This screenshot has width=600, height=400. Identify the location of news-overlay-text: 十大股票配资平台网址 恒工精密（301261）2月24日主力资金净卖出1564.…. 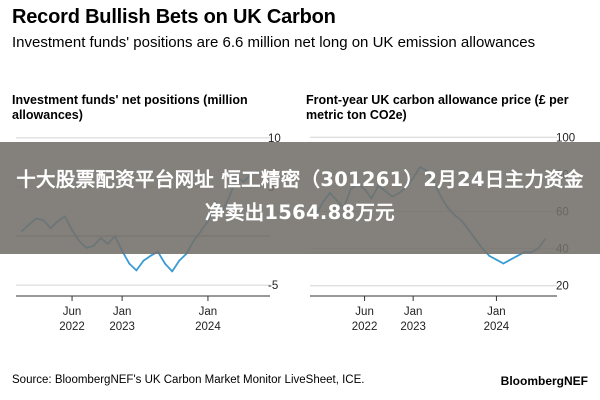
(300, 196).